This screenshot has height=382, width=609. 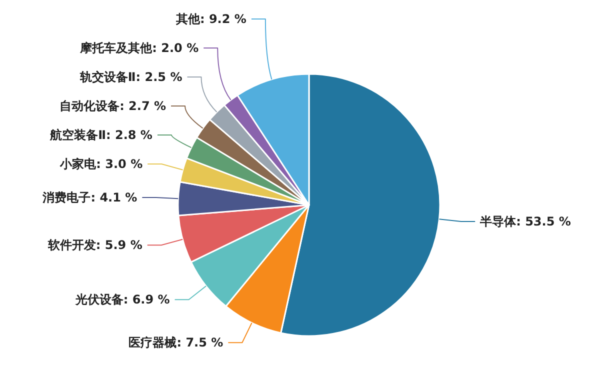 What do you see at coordinates (139, 47) in the screenshot?
I see `slice-label: 摩托车及其他: 2.0 %` at bounding box center [139, 47].